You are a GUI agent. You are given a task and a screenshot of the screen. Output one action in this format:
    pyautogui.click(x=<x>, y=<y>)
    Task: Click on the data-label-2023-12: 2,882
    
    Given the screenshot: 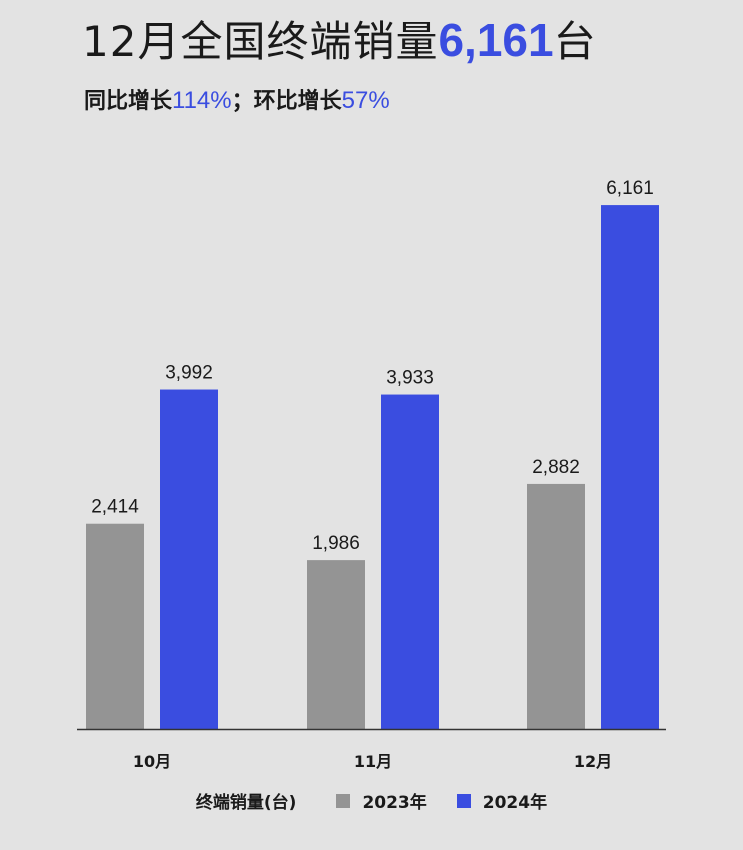 What is the action you would take?
    pyautogui.click(x=556, y=467)
    